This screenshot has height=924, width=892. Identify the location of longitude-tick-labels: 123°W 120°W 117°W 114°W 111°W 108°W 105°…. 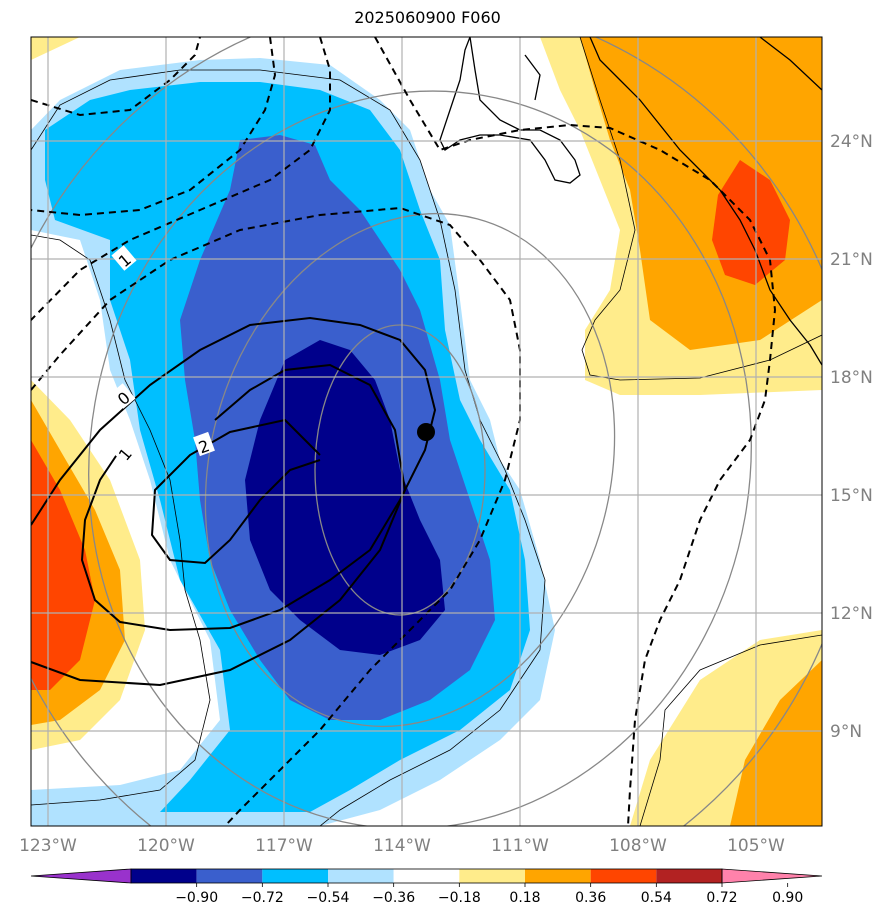
(402, 846).